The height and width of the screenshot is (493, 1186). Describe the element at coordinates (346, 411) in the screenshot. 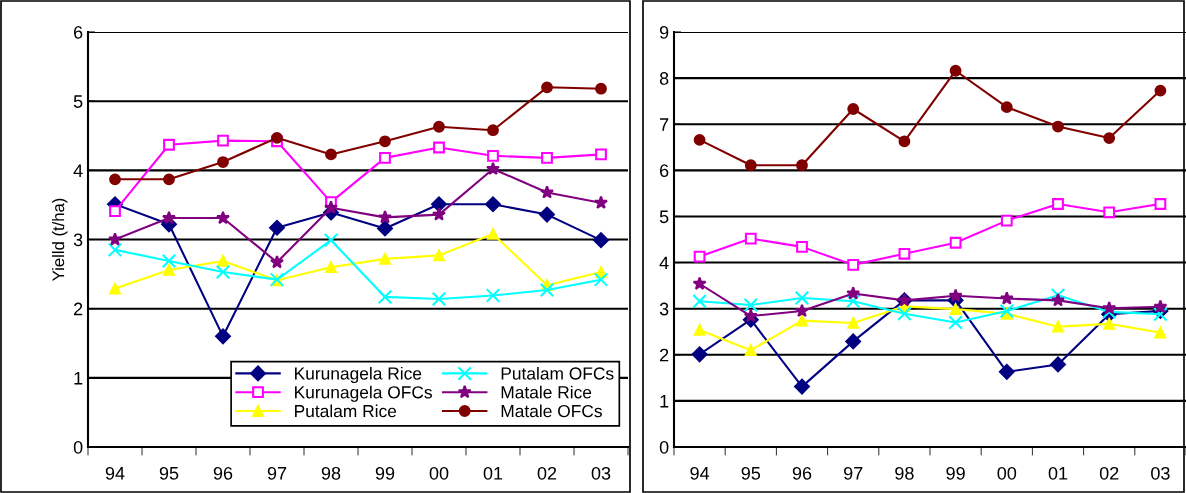

I see `legend-label: Putalam Rice` at that location.